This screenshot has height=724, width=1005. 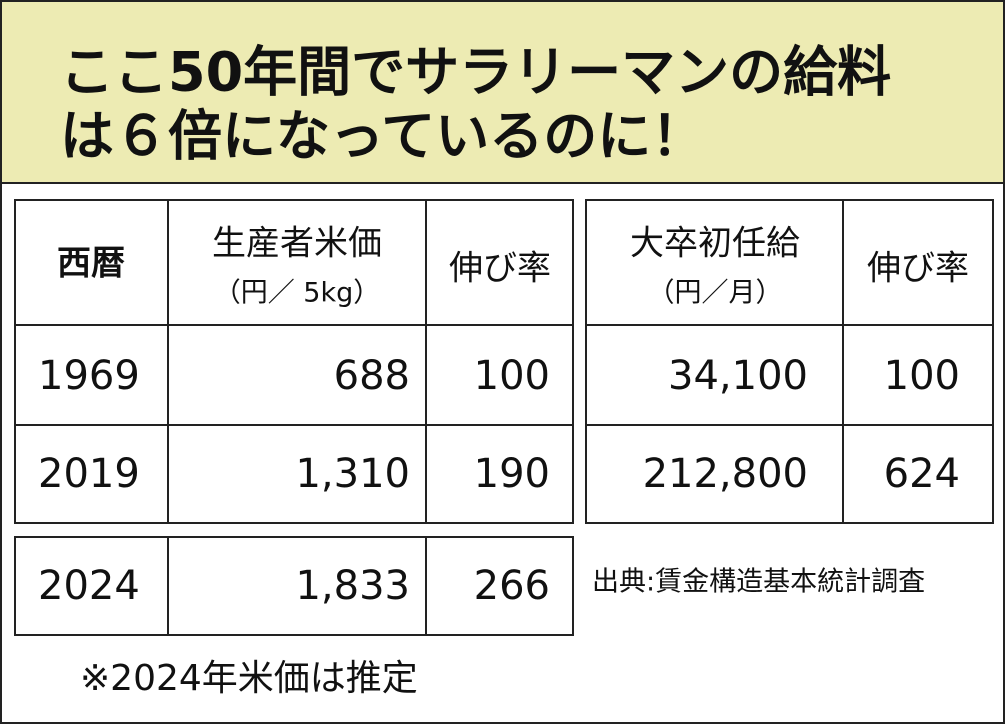 I want to click on growth-cell: 190, so click(x=512, y=474).